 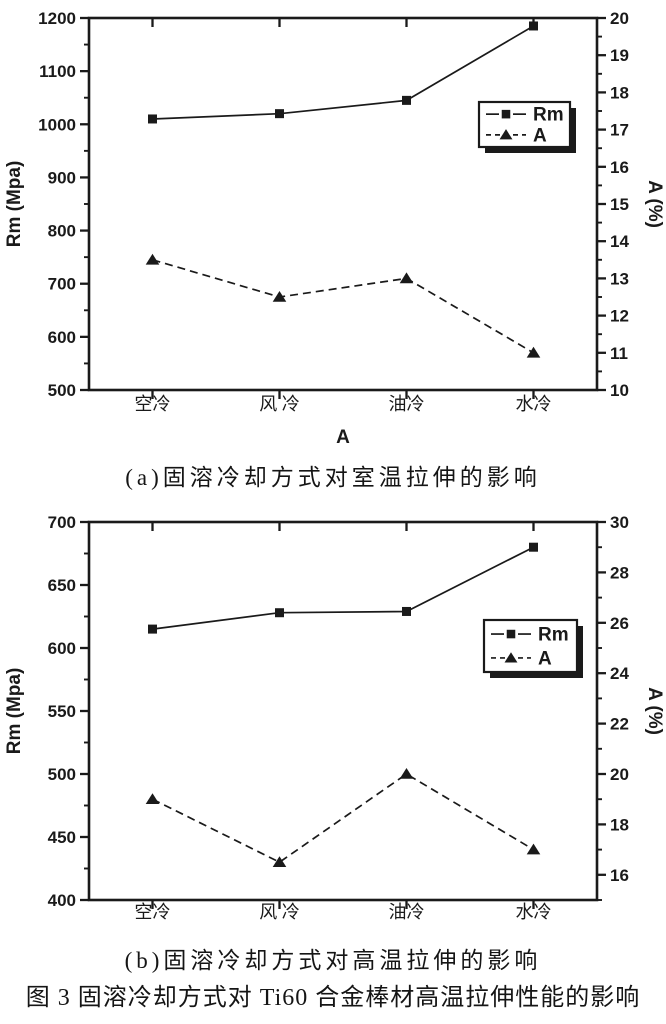 What do you see at coordinates (619, 390) in the screenshot?
I see `tick-label: 10` at bounding box center [619, 390].